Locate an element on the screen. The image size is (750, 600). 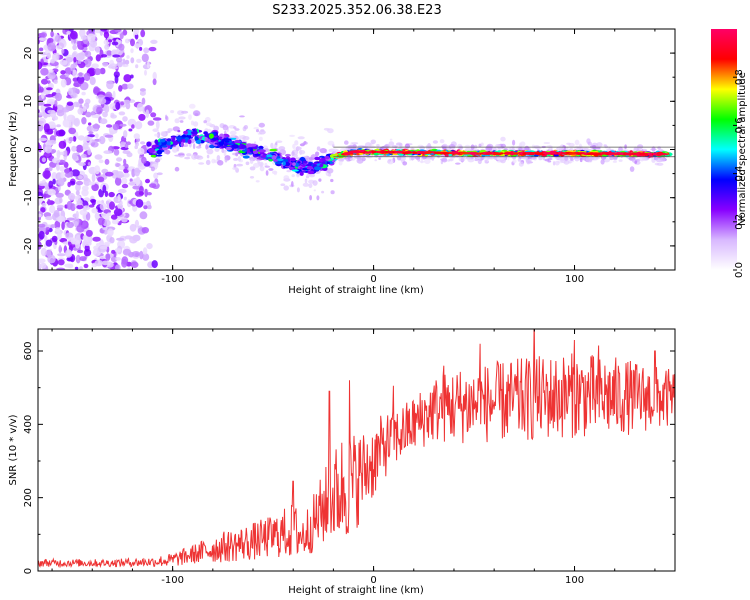
spectrogram-x-tick-label: -100 is located at coordinates (172, 279).